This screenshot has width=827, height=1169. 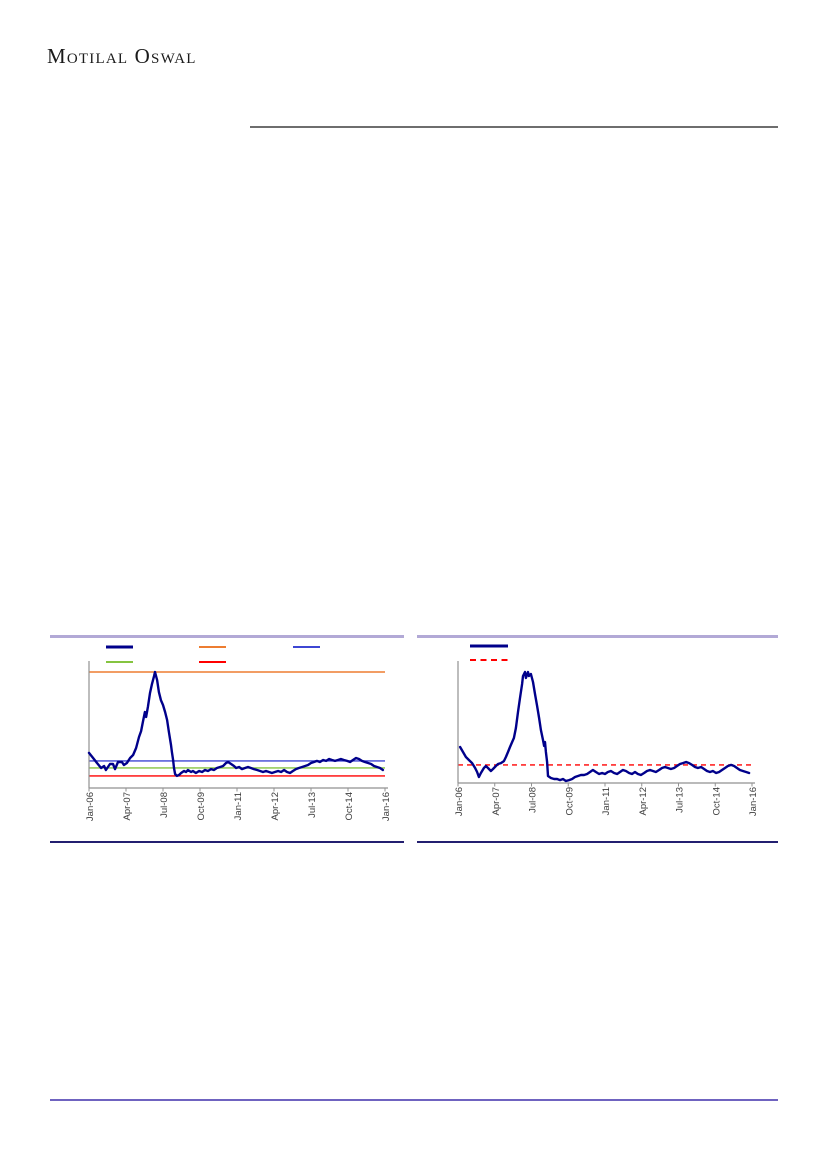 What do you see at coordinates (597, 636) in the screenshot?
I see `chart-right-top-divider` at bounding box center [597, 636].